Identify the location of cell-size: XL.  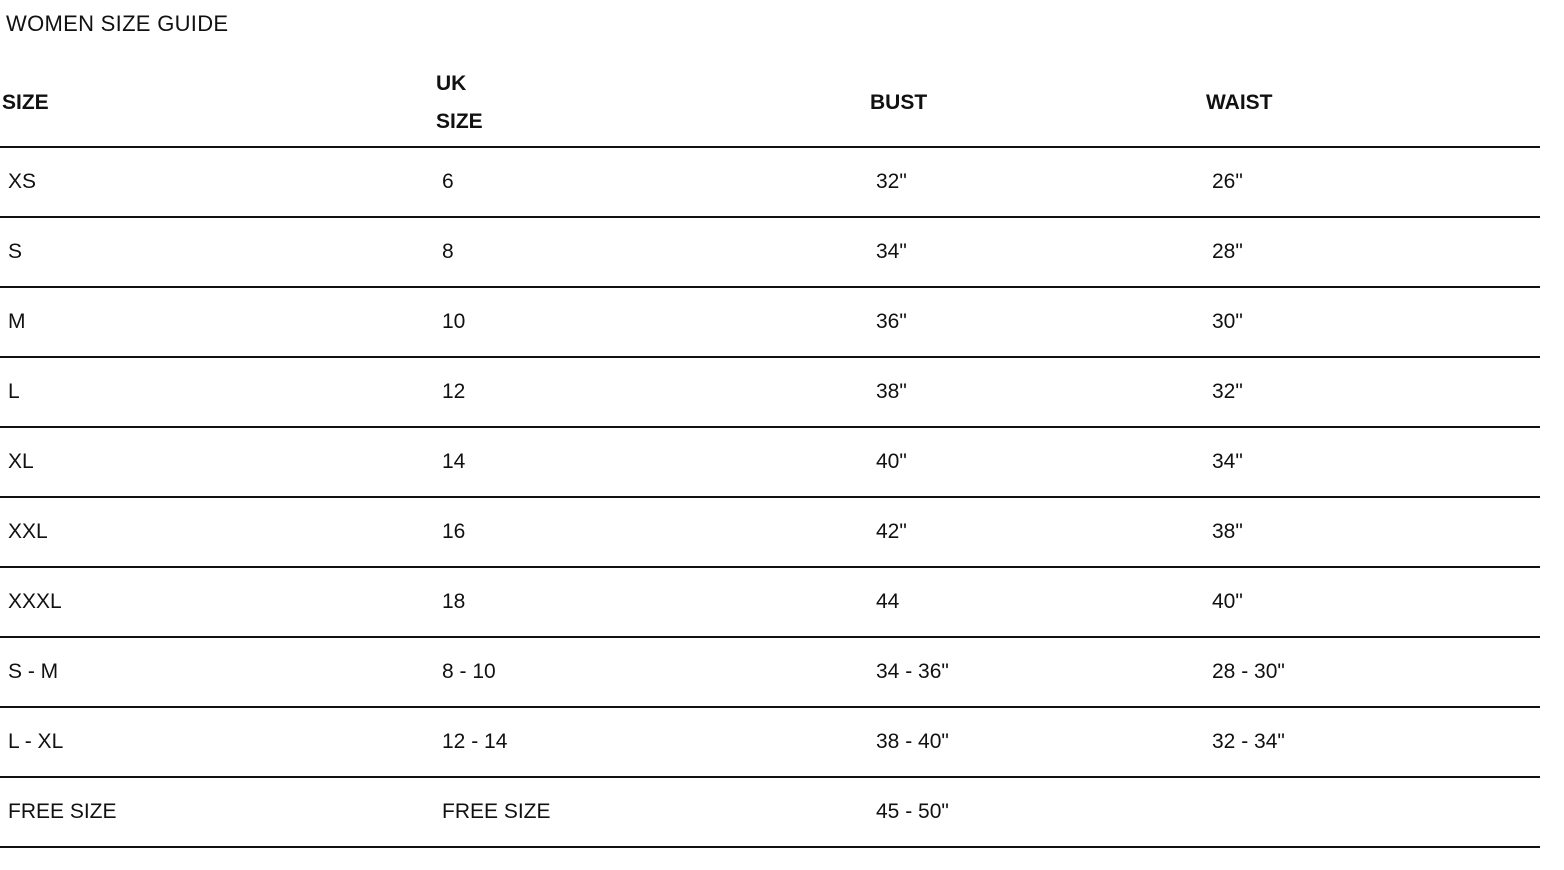
(21, 461).